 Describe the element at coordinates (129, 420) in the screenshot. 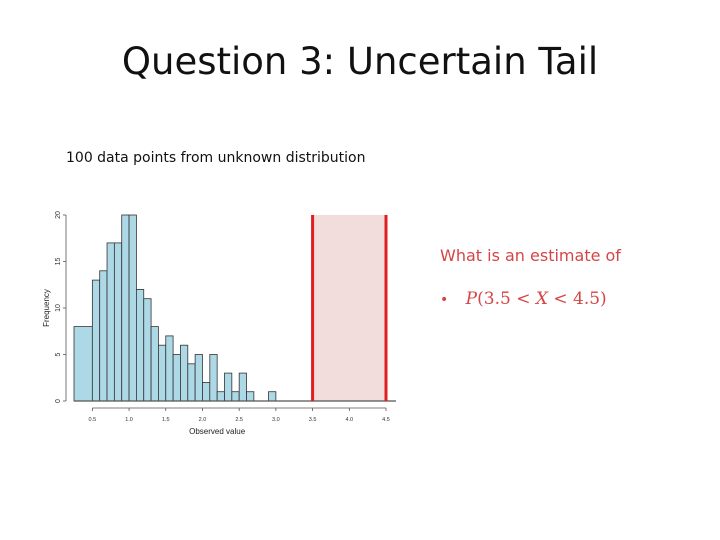

I see `x-tick-label: 1.0` at that location.